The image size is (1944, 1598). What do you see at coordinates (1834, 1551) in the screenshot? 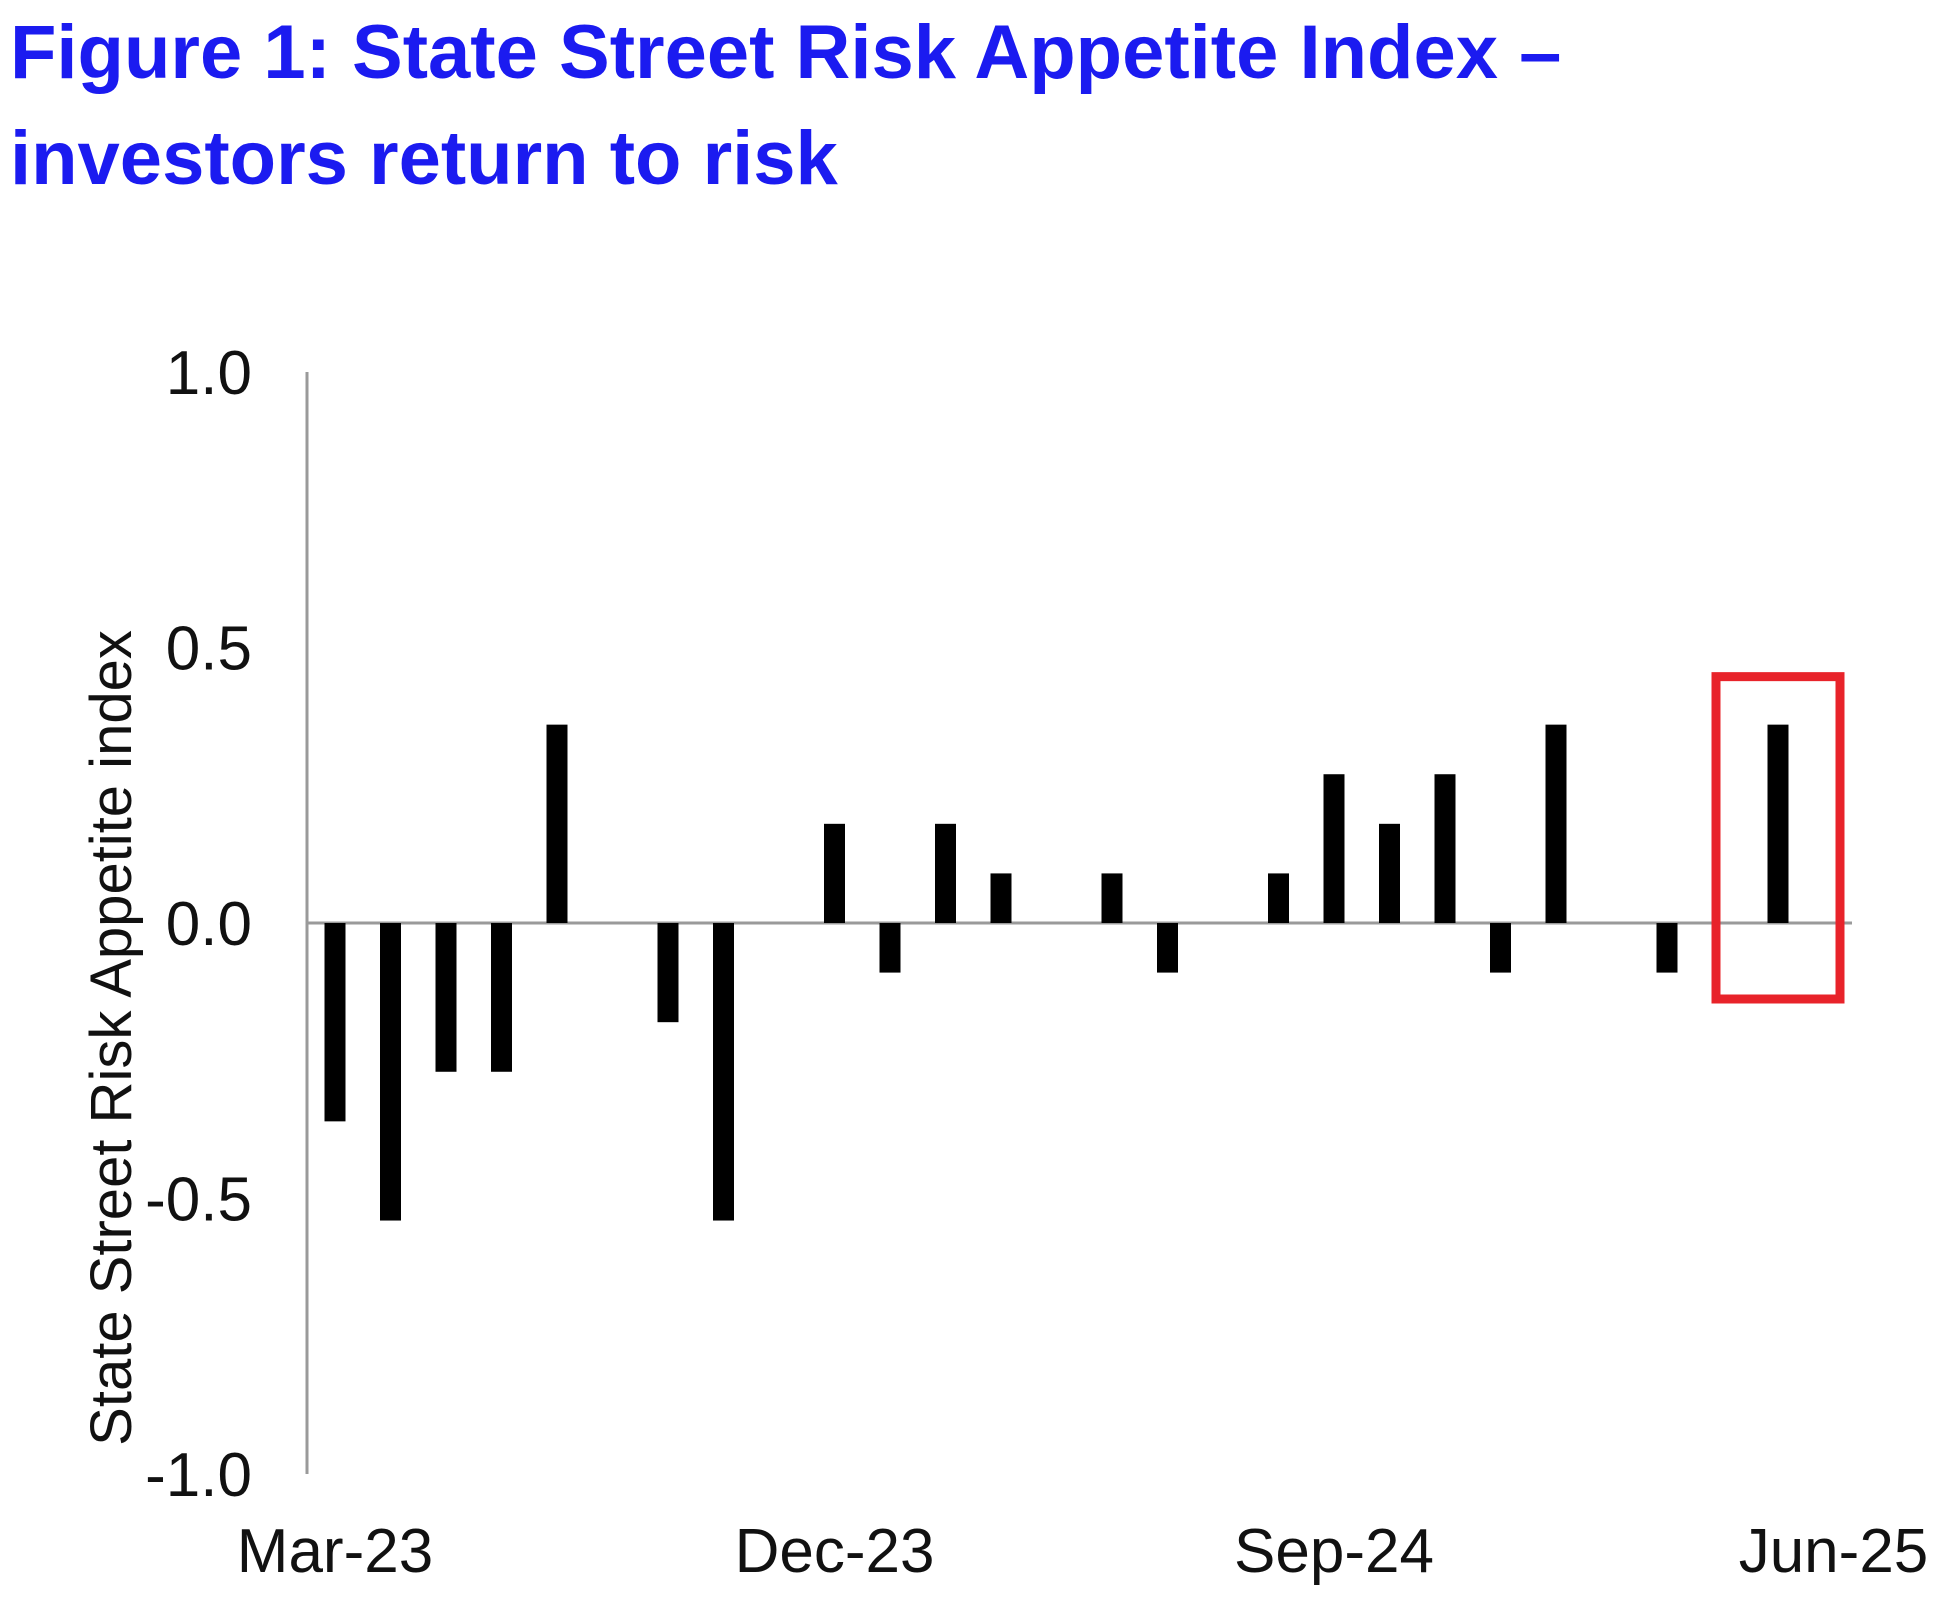
I see `x-tick-label: Jun-25` at bounding box center [1834, 1551].